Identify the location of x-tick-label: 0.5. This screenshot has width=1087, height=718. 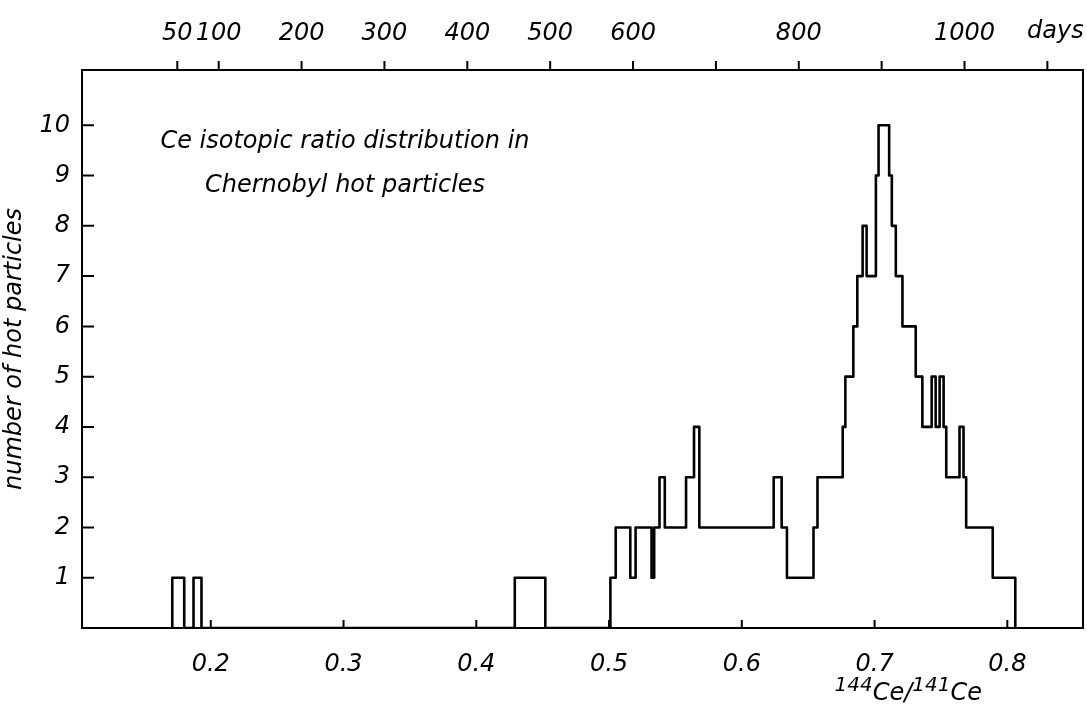
(609, 662).